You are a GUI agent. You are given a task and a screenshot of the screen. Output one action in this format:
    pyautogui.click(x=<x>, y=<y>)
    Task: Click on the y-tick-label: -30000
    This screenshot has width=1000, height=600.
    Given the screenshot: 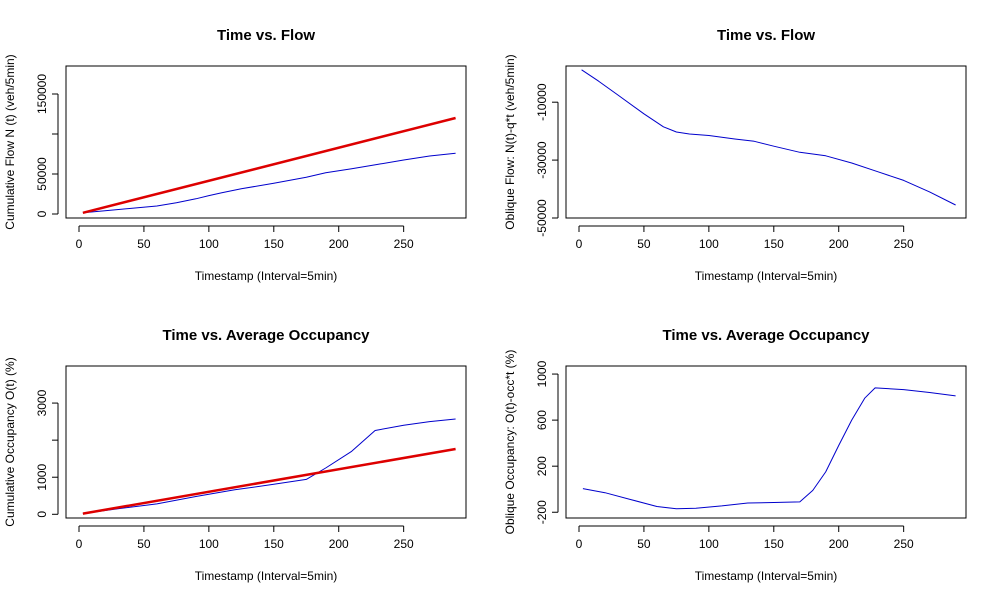 What is the action you would take?
    pyautogui.click(x=542, y=160)
    